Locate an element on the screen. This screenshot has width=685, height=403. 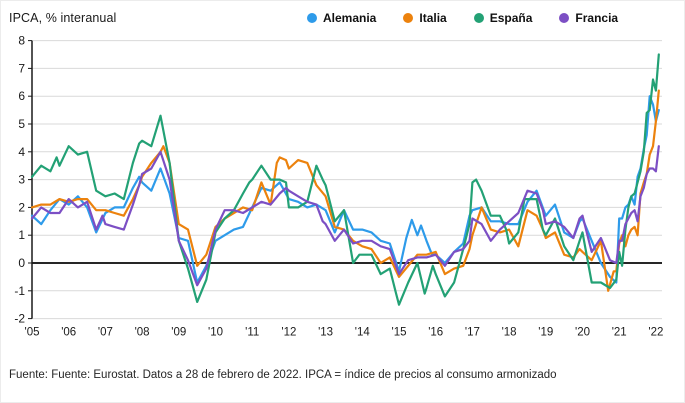
x-tick-label: '12 is located at coordinates (288, 333).